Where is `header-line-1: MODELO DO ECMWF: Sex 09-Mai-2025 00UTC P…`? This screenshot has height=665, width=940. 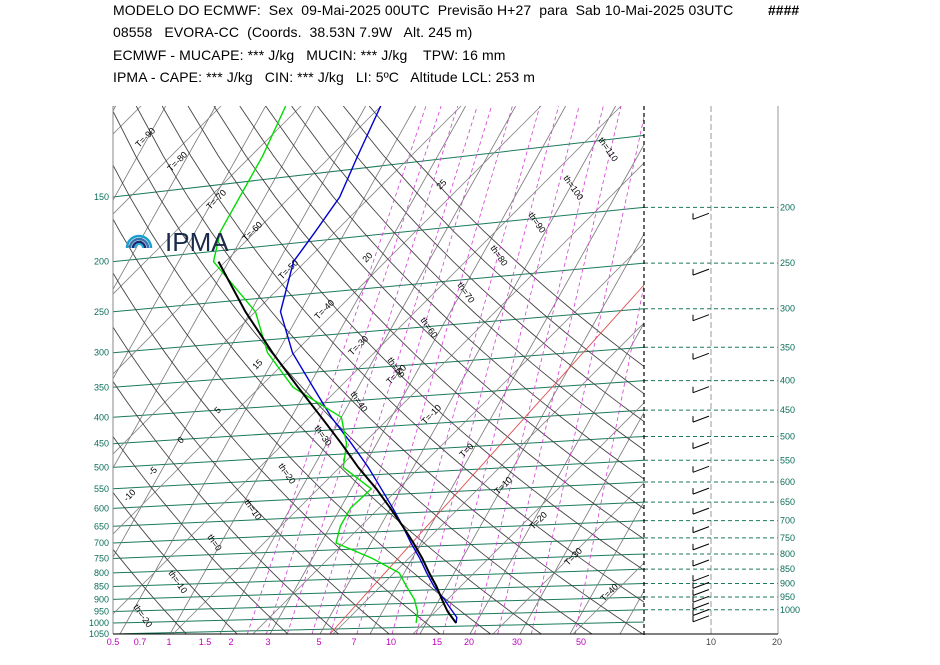 header-line-1: MODELO DO ECMWF: Sex 09-Mai-2025 00UTC P… is located at coordinates (423, 10).